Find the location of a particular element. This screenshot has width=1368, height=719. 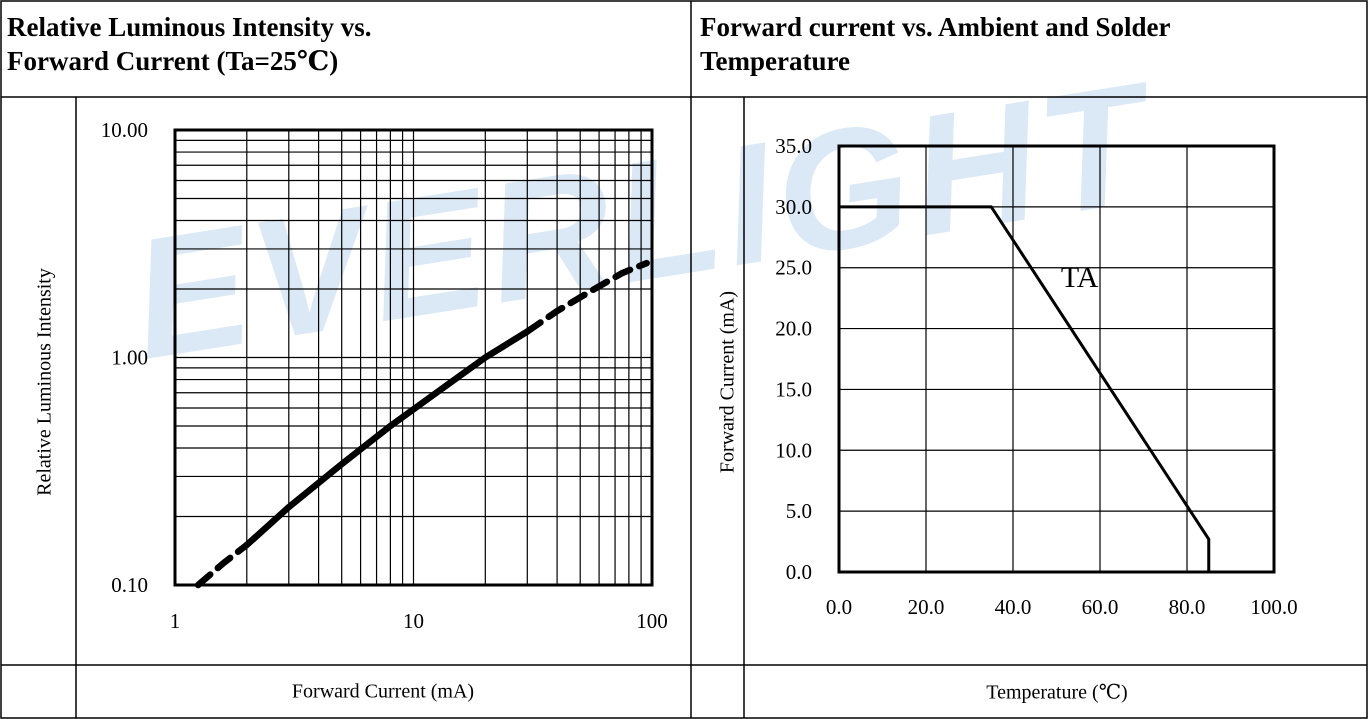

left-y-axis-label: Relative Luminous Intensity is located at coordinates (44, 382).